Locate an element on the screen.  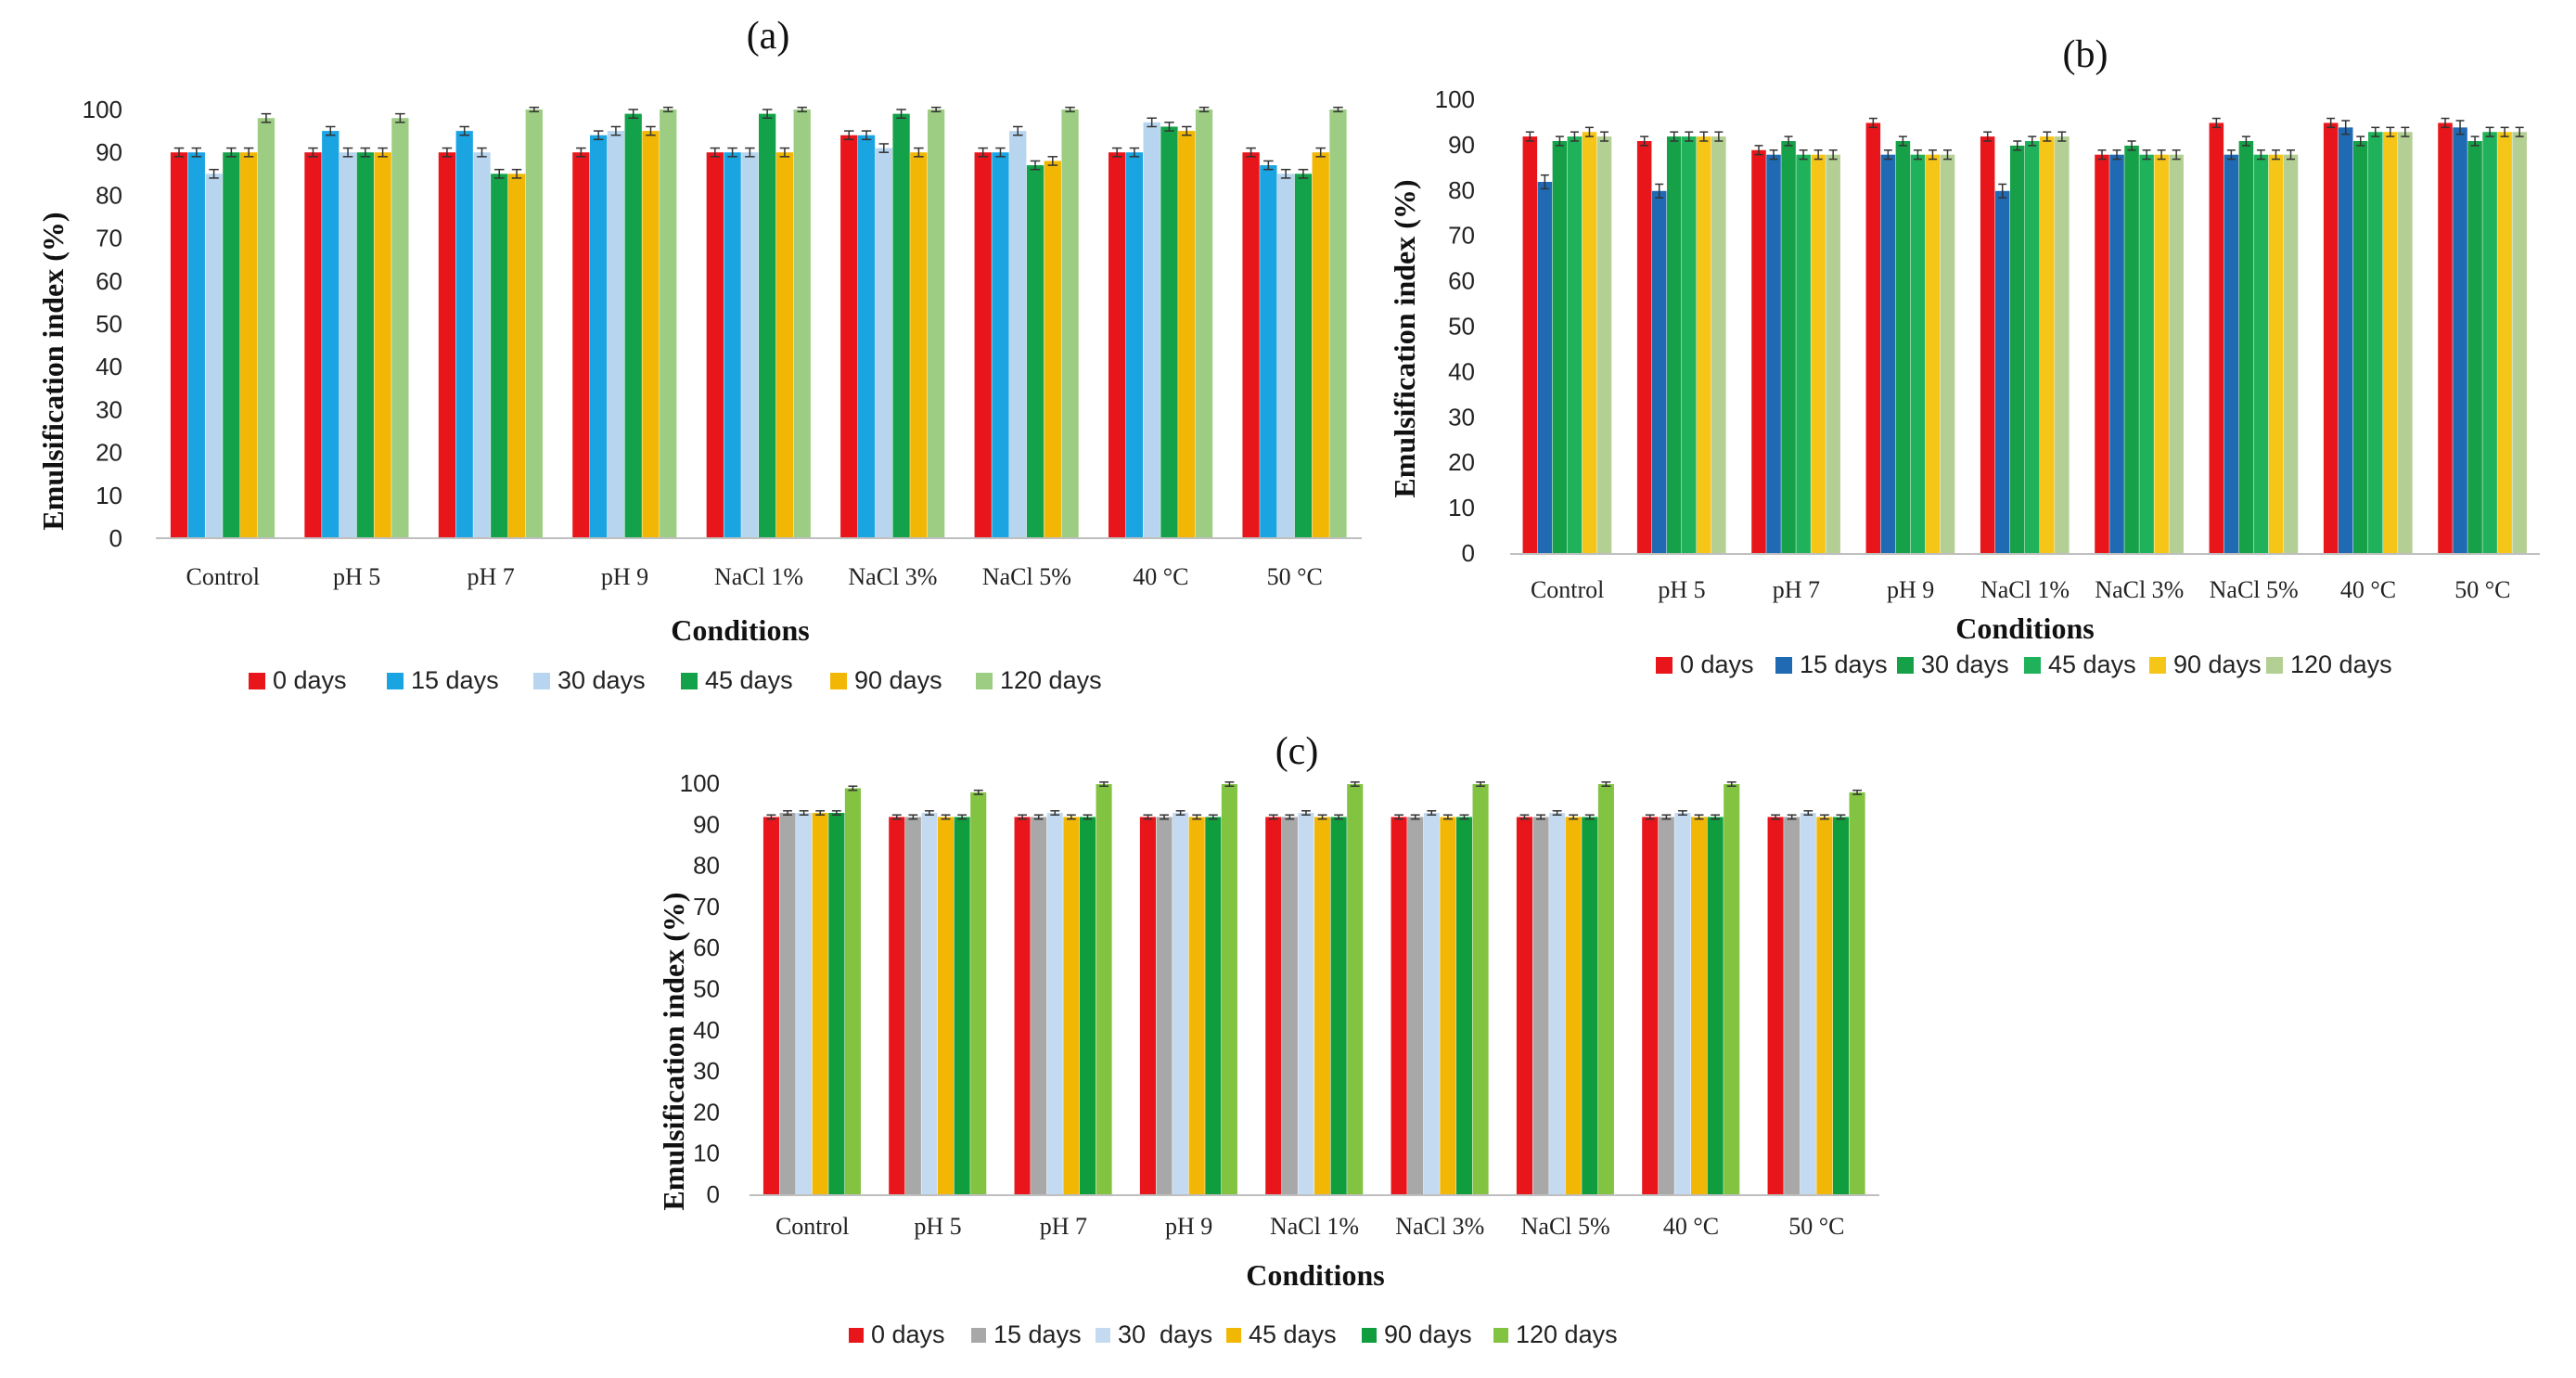
legend-label: 45 days is located at coordinates (1293, 1334).